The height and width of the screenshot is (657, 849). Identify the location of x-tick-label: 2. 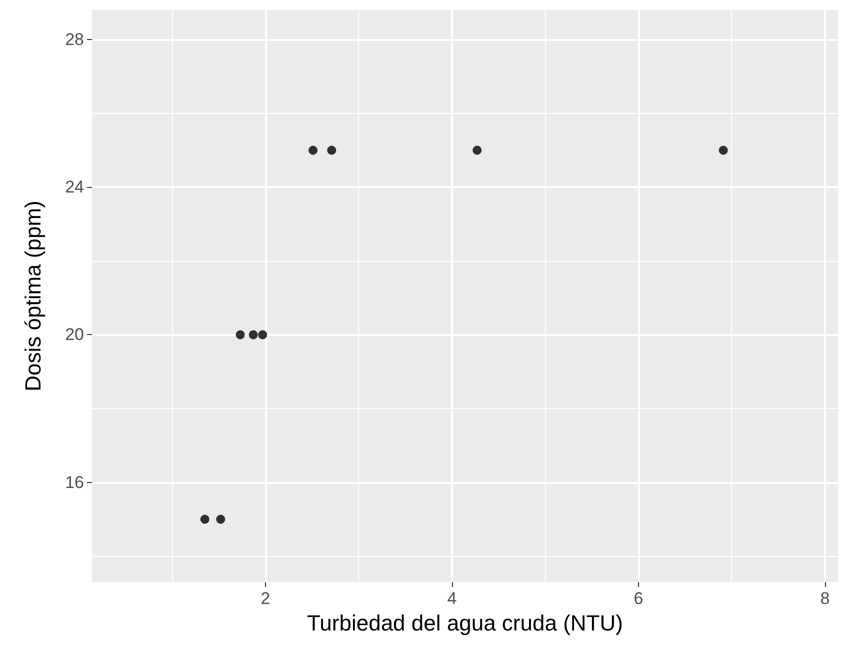
(265, 598).